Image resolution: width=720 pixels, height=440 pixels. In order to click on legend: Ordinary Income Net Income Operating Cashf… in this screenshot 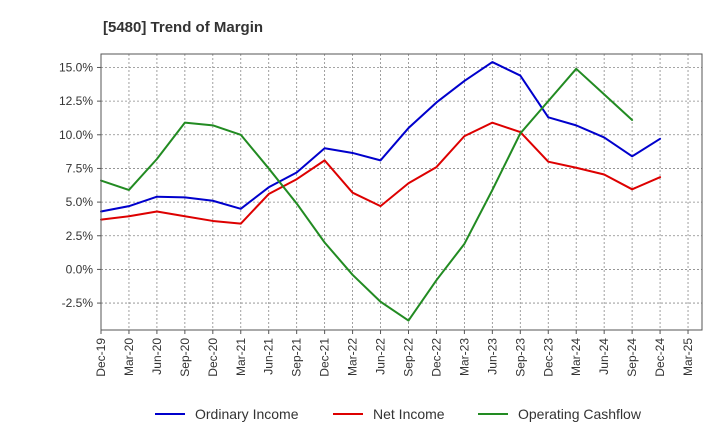, I will do `click(398, 414)`.